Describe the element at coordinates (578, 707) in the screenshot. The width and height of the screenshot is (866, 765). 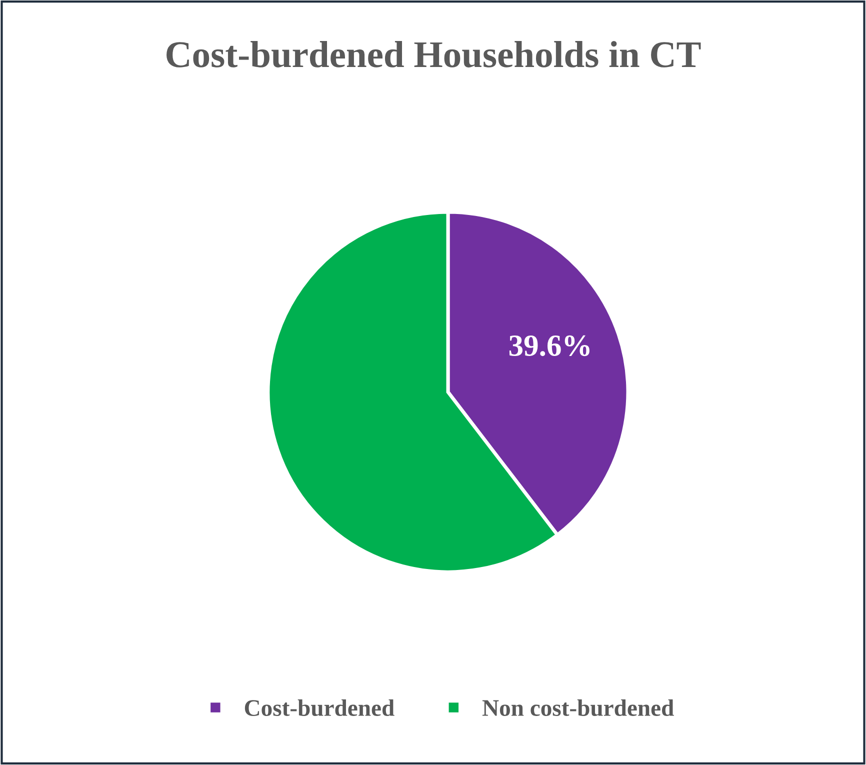
I see `legend-label: Non cost-burdened` at that location.